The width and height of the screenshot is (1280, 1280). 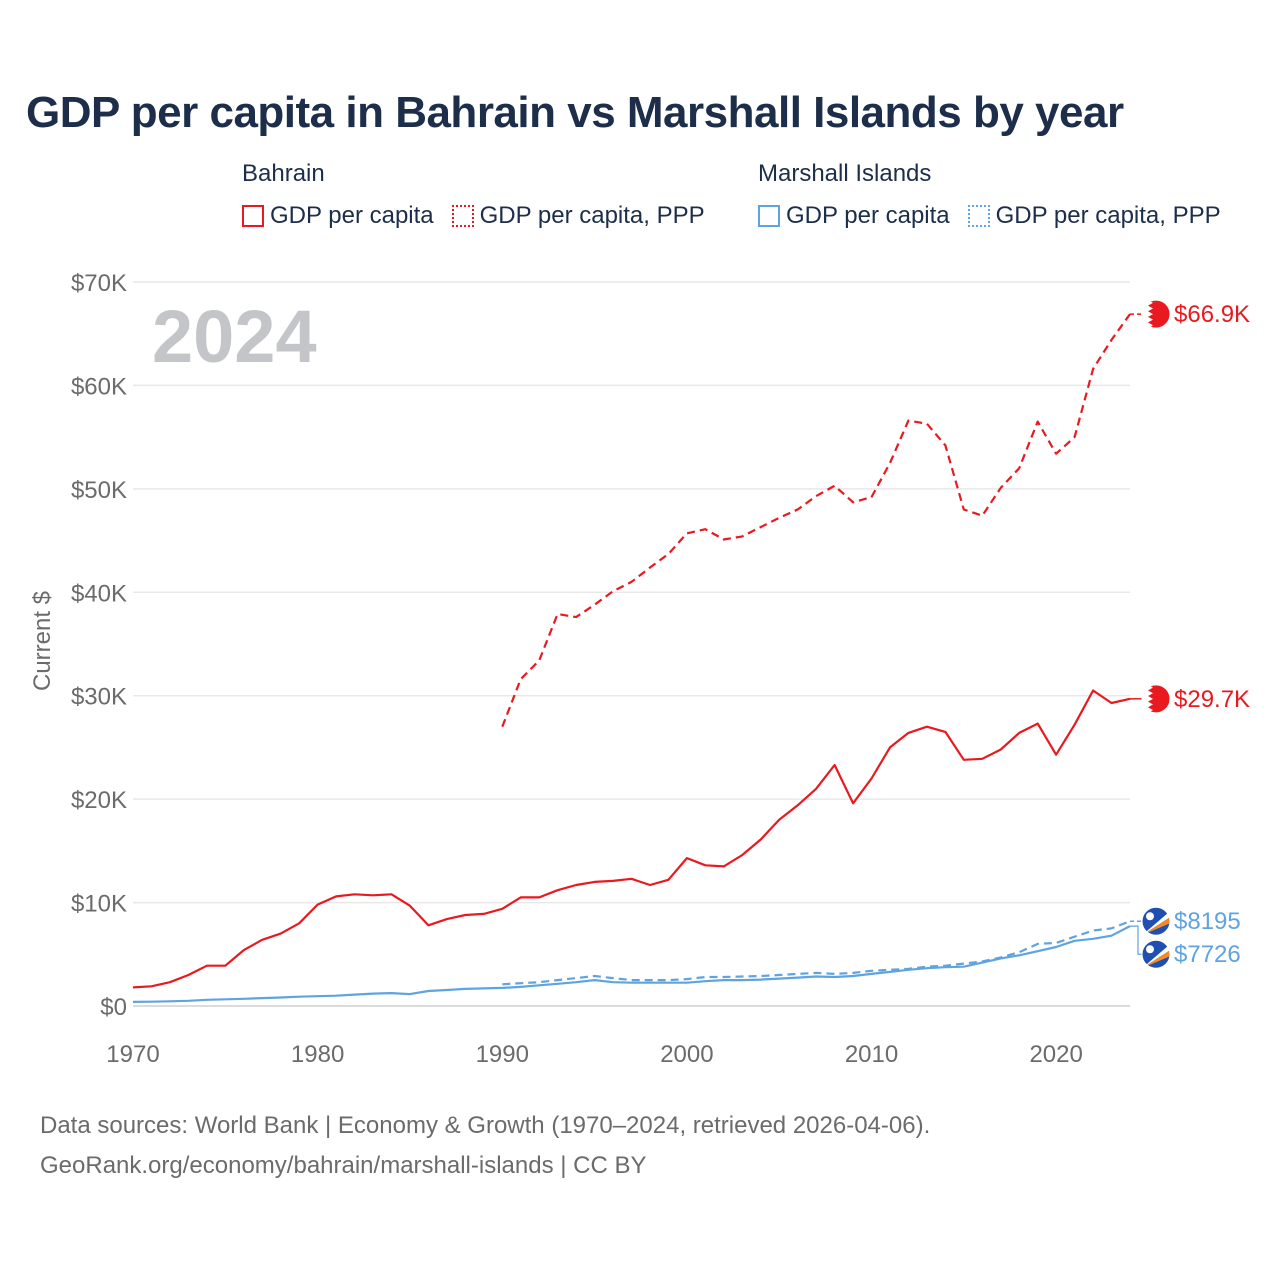 I want to click on legend-item-bahrain-gdp-ppp: GDP per capita, PPP, so click(x=578, y=216).